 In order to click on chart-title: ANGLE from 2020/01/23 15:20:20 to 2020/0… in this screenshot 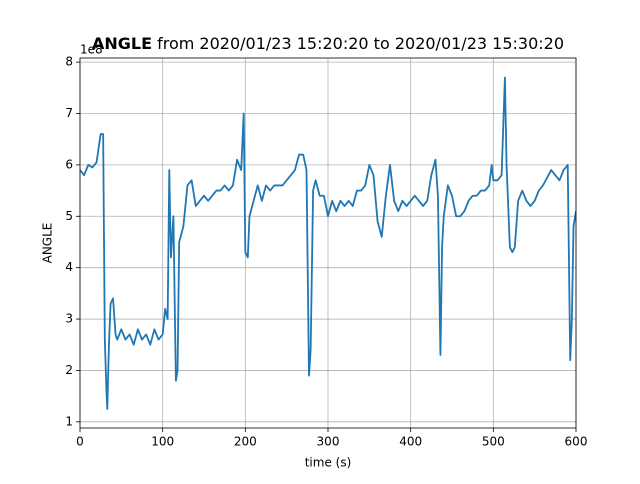, I will do `click(328, 43)`.